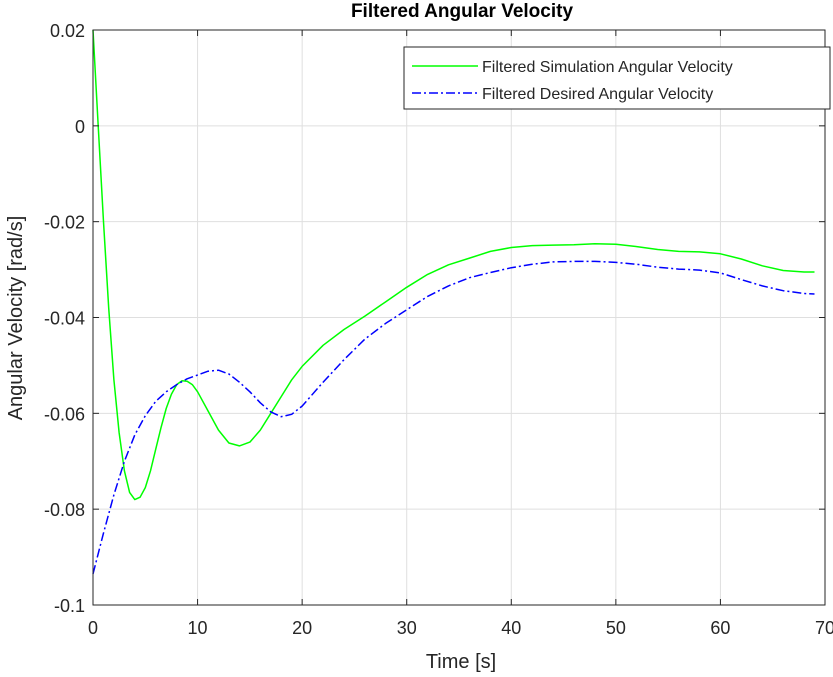 Image resolution: width=833 pixels, height=677 pixels. What do you see at coordinates (511, 628) in the screenshot?
I see `x-tick-label: 40` at bounding box center [511, 628].